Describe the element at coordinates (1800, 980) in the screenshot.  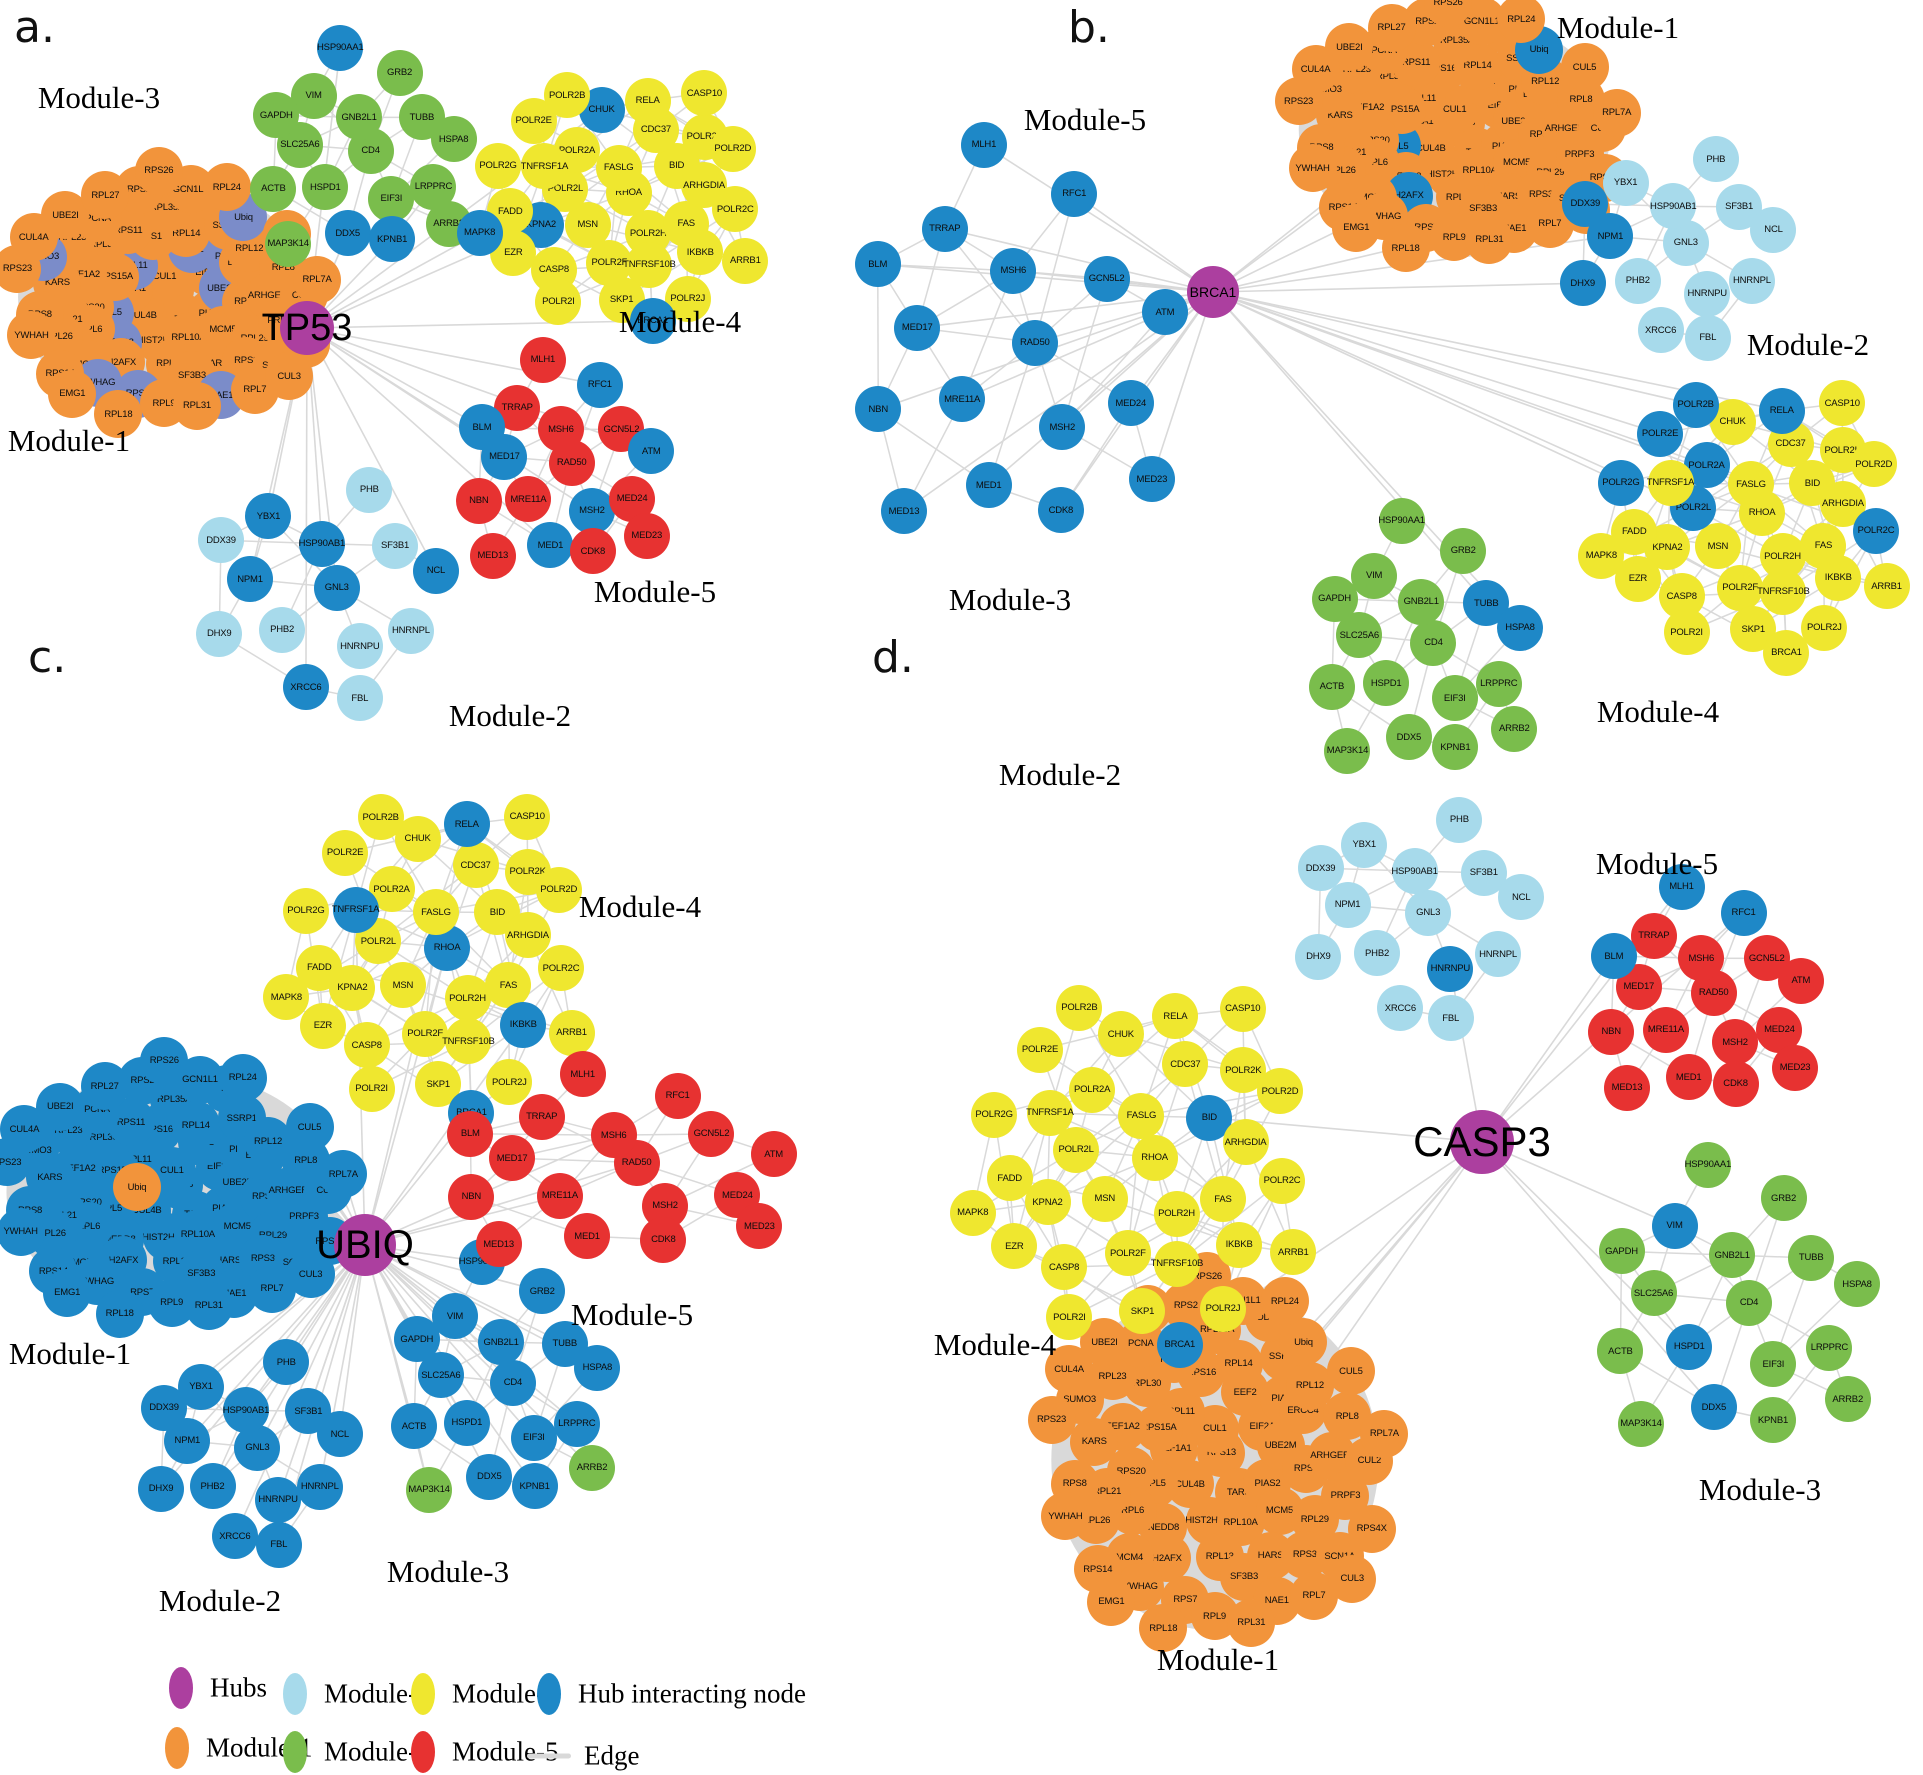
I see `node-ATM: ATM` at that location.